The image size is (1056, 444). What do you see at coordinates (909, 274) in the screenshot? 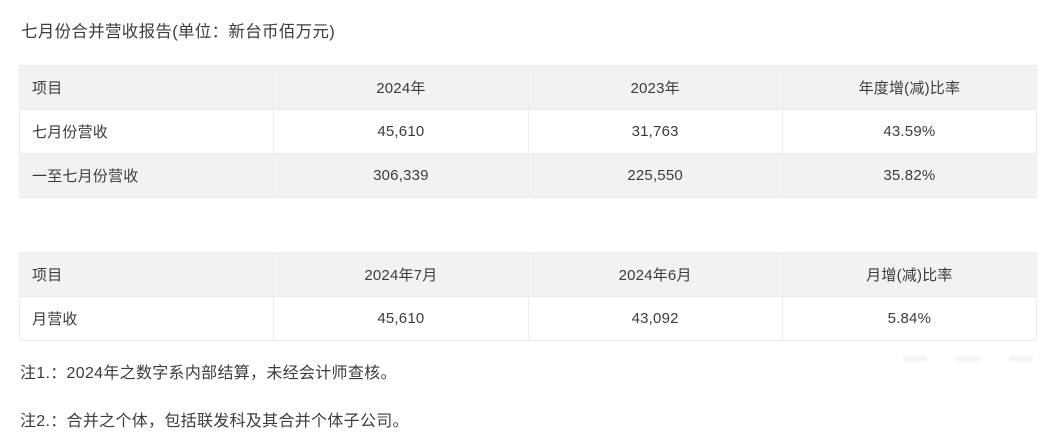
I see `column-header-mom-change: 月增(减)比率` at bounding box center [909, 274].